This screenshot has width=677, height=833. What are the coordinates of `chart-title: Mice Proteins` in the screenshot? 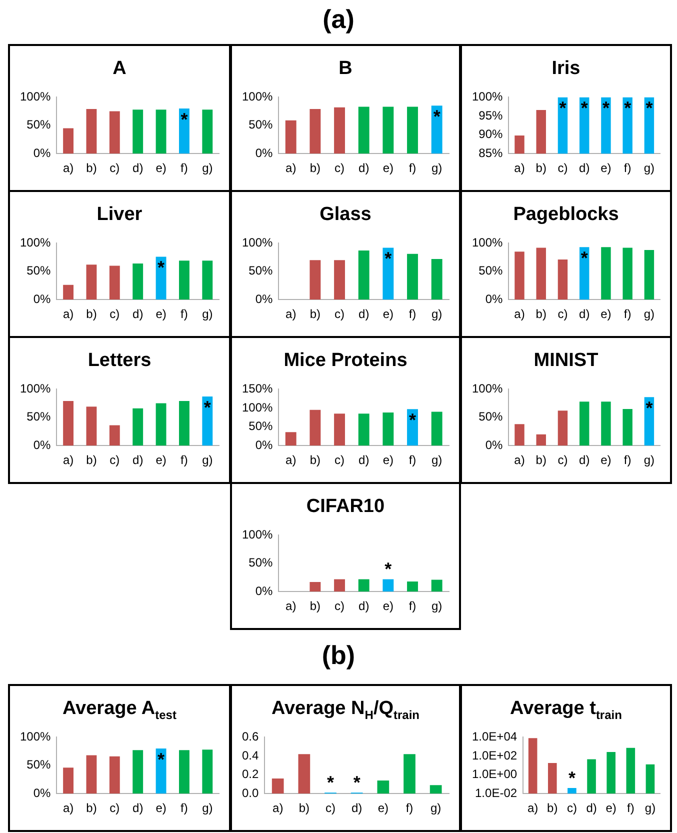 It's located at (345, 361).